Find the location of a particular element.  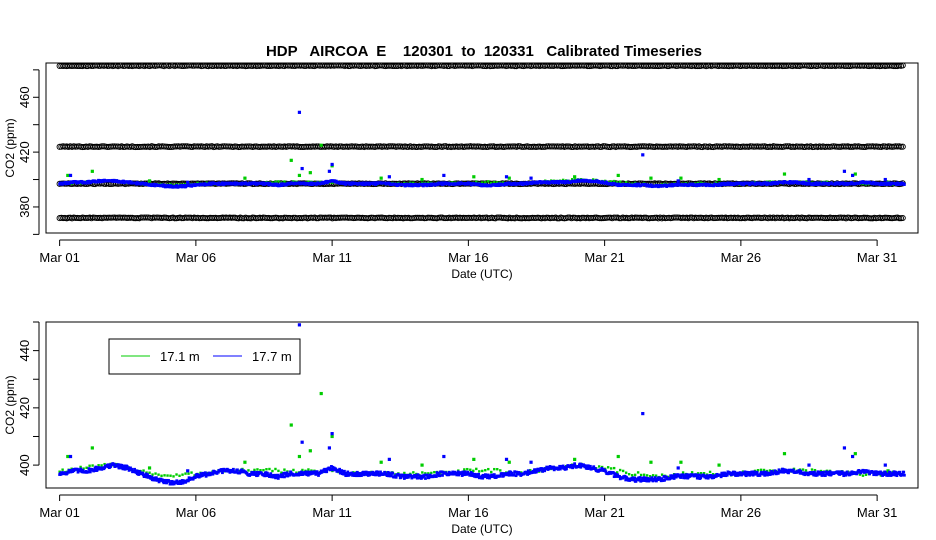

x-tick-label: Mar 11 is located at coordinates (332, 257).